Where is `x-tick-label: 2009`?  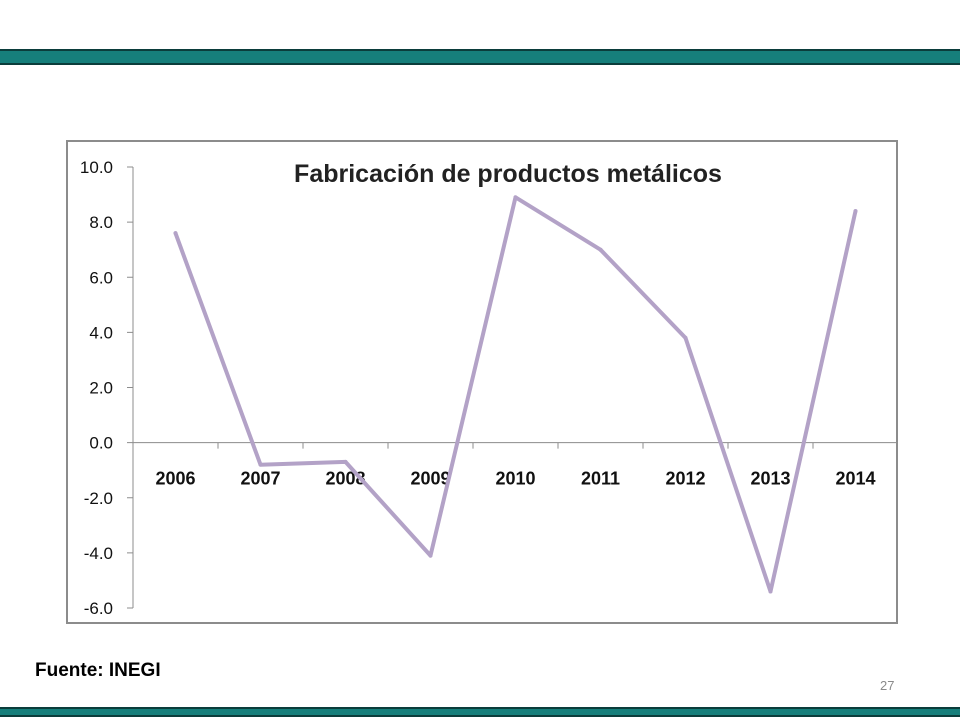 x-tick-label: 2009 is located at coordinates (430, 479).